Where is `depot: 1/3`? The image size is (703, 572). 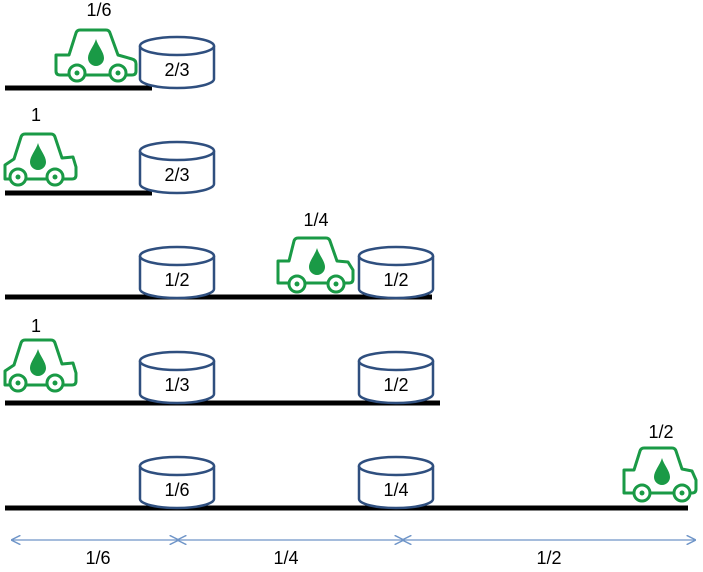
depot: 1/3 is located at coordinates (177, 377).